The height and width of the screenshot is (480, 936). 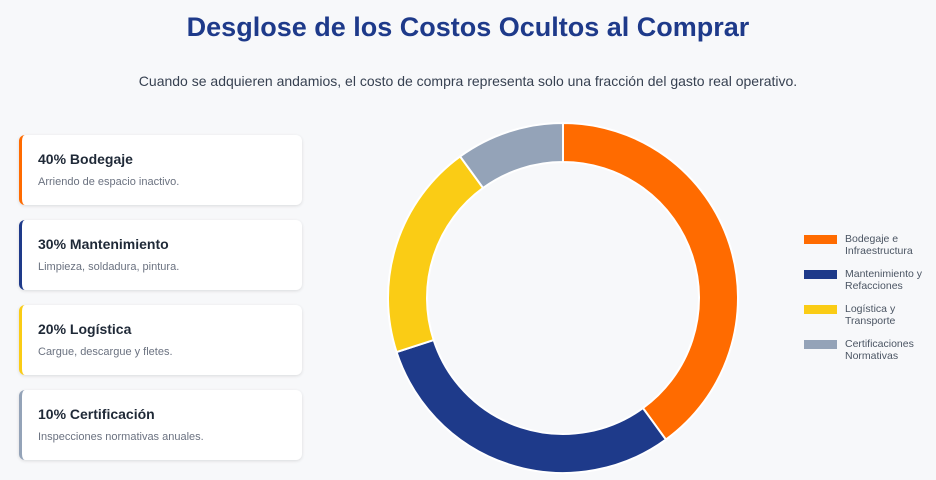 I want to click on card-description: Arriendo de espacio inactivo., so click(x=109, y=182).